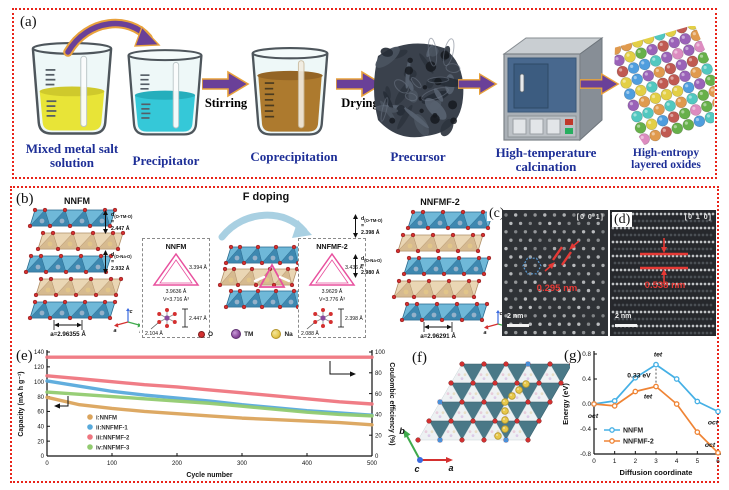 This screenshot has height=490, width=729. Describe the element at coordinates (367, 266) in the screenshot. I see `d-onao-right: d(O-Na-O) = 2.980 Å` at that location.